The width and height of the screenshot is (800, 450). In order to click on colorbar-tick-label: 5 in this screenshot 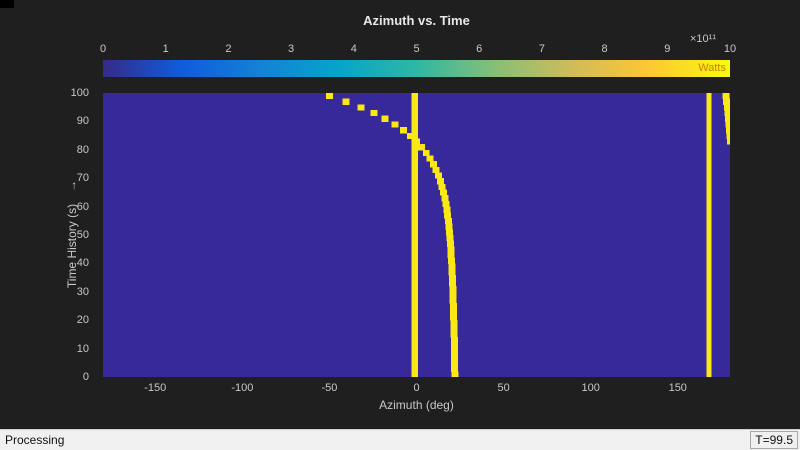, I will do `click(416, 49)`.